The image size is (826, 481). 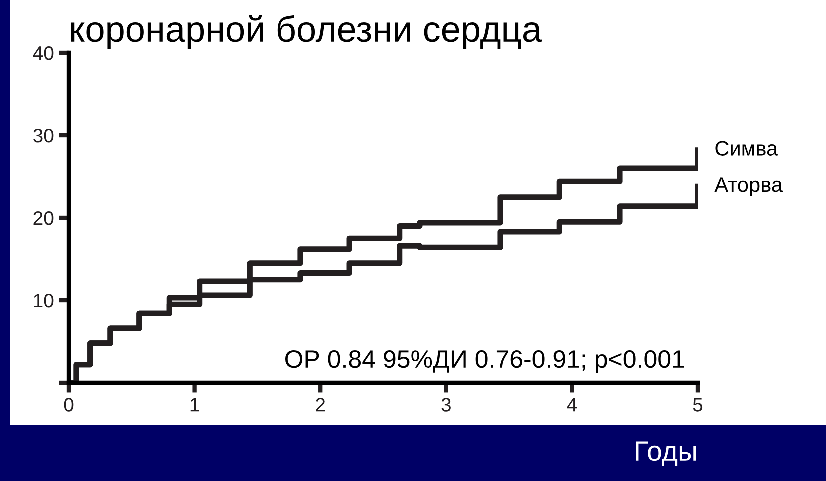 I want to click on x-tick-label: 5, so click(x=698, y=405).